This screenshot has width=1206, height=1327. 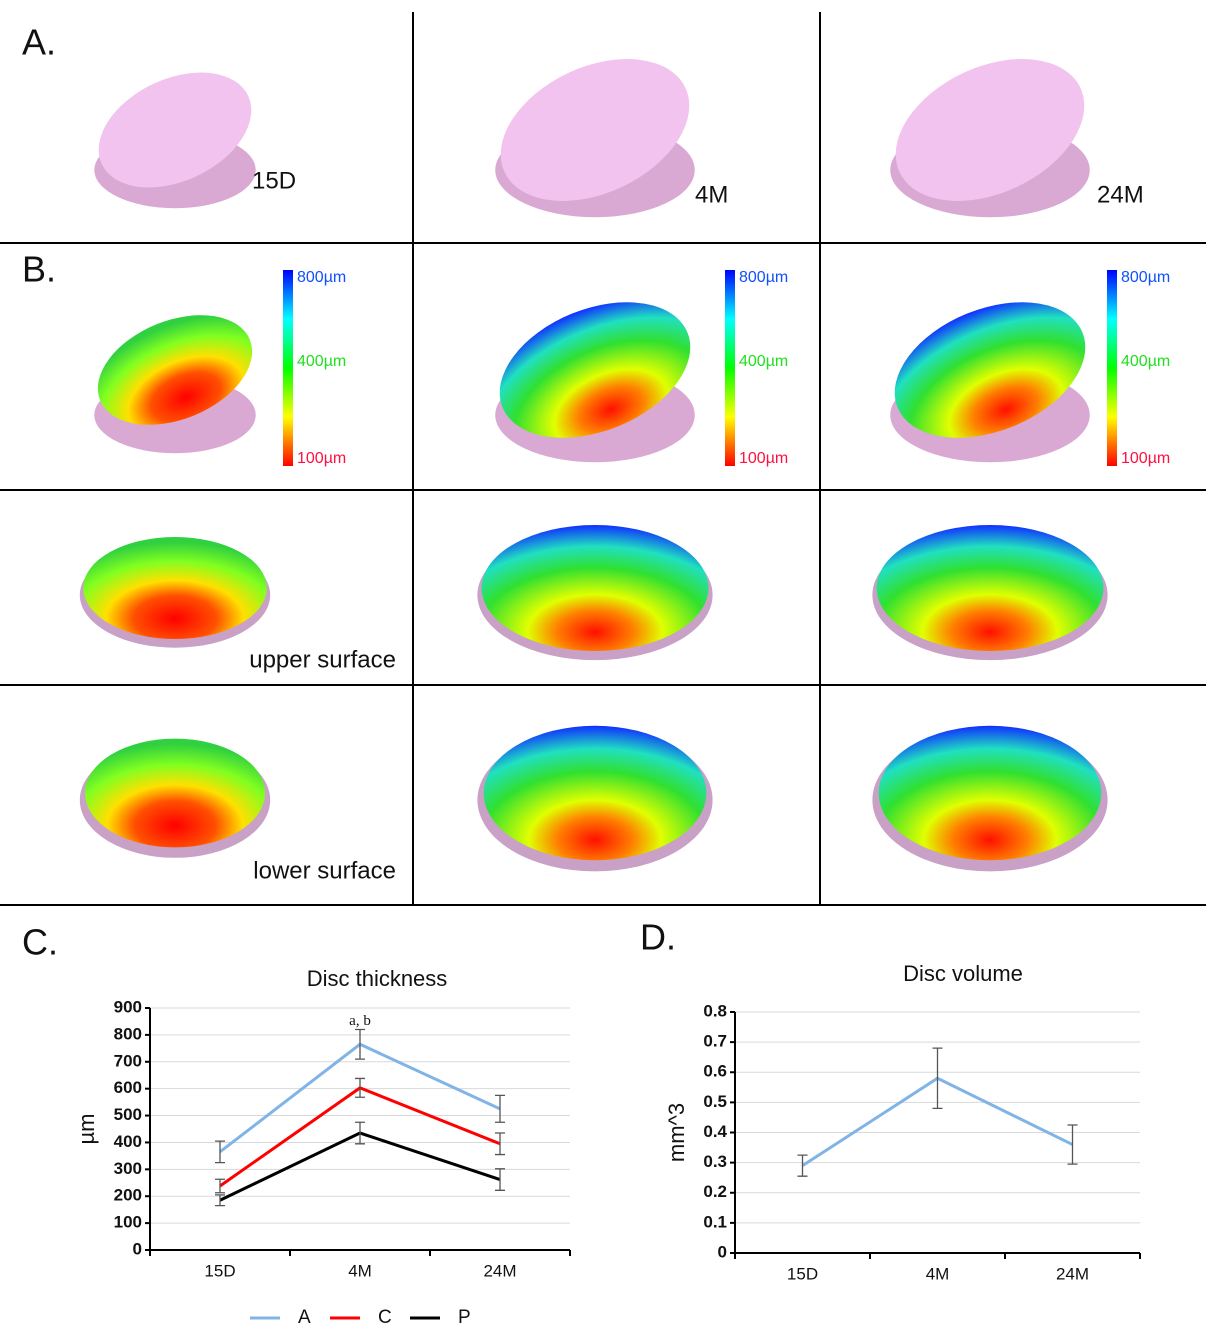 What do you see at coordinates (360, 1021) in the screenshot?
I see `annotation: a, b` at bounding box center [360, 1021].